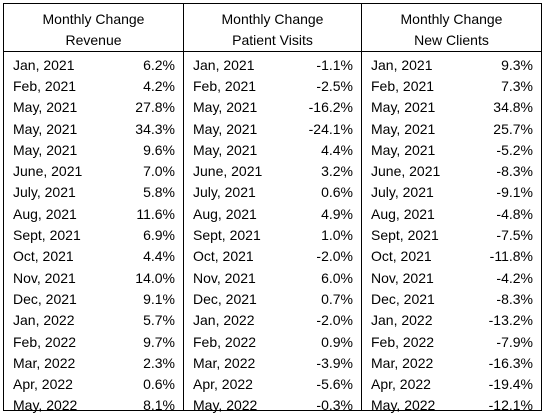 Image resolution: width=547 pixels, height=416 pixels. What do you see at coordinates (334, 85) in the screenshot?
I see `row-value: -2.5%` at bounding box center [334, 85].